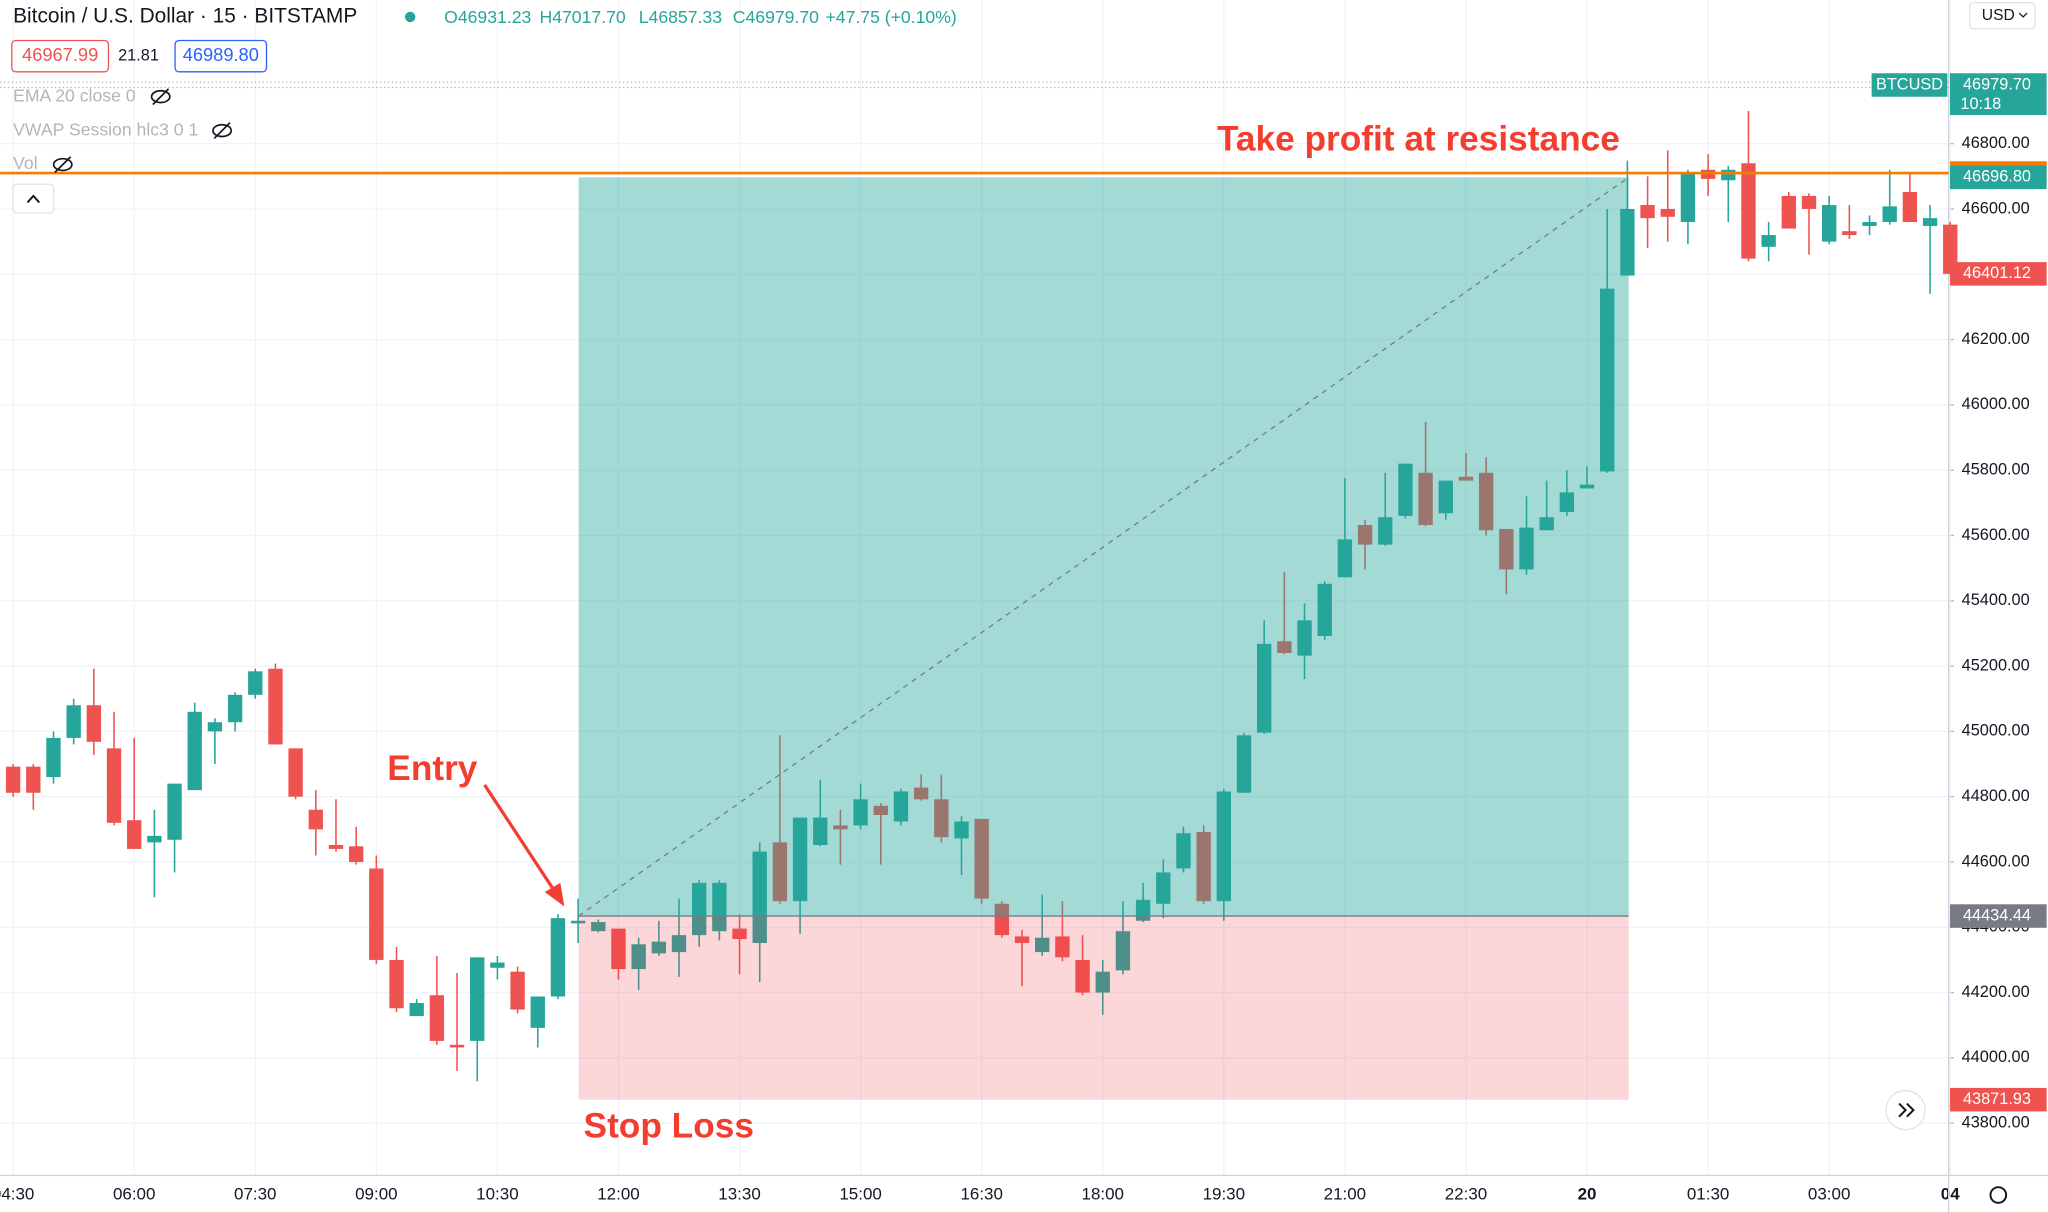  What do you see at coordinates (1996, 469) in the screenshot?
I see `y-tick-label: 45800.00` at bounding box center [1996, 469].